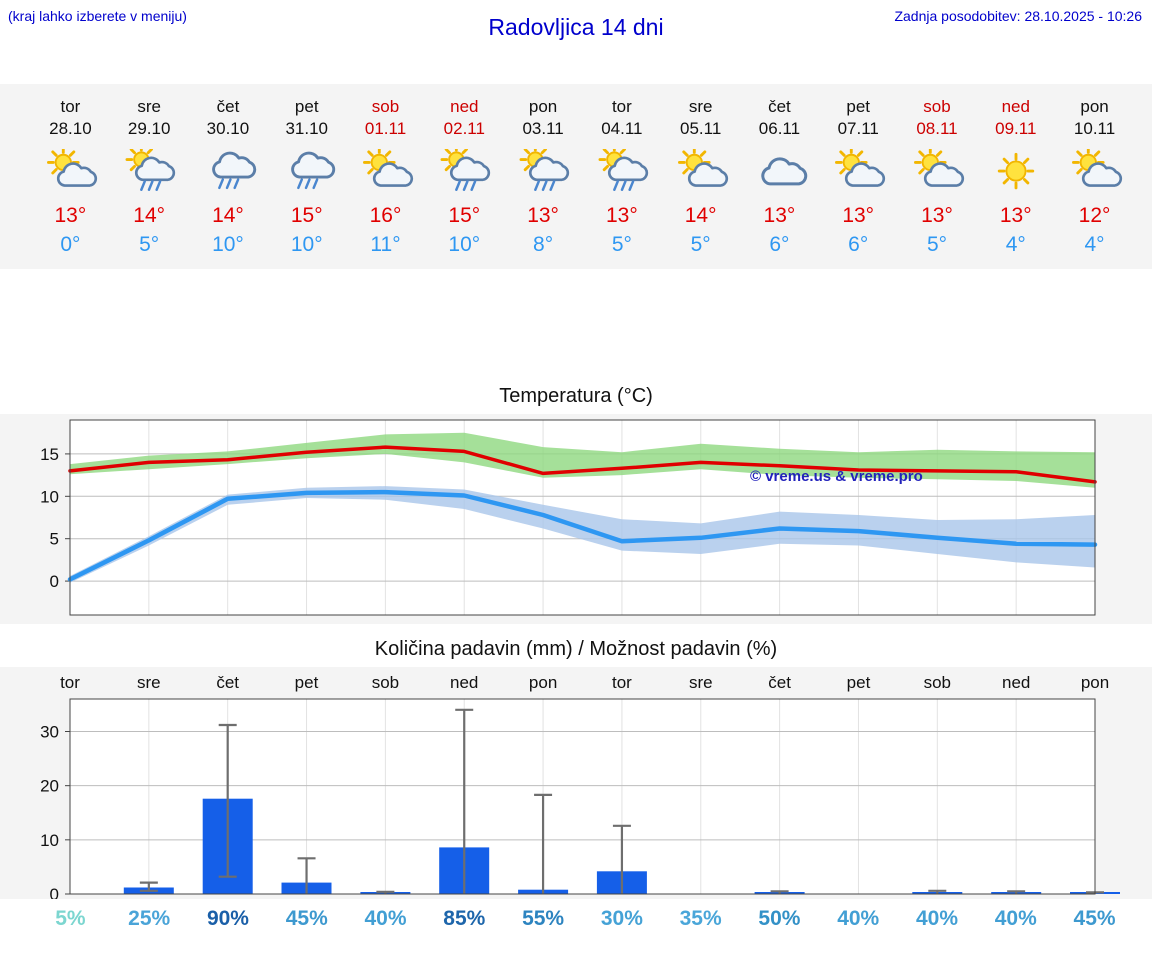 The height and width of the screenshot is (975, 1152). Describe the element at coordinates (149, 129) in the screenshot. I see `day-date: 29.10` at that location.